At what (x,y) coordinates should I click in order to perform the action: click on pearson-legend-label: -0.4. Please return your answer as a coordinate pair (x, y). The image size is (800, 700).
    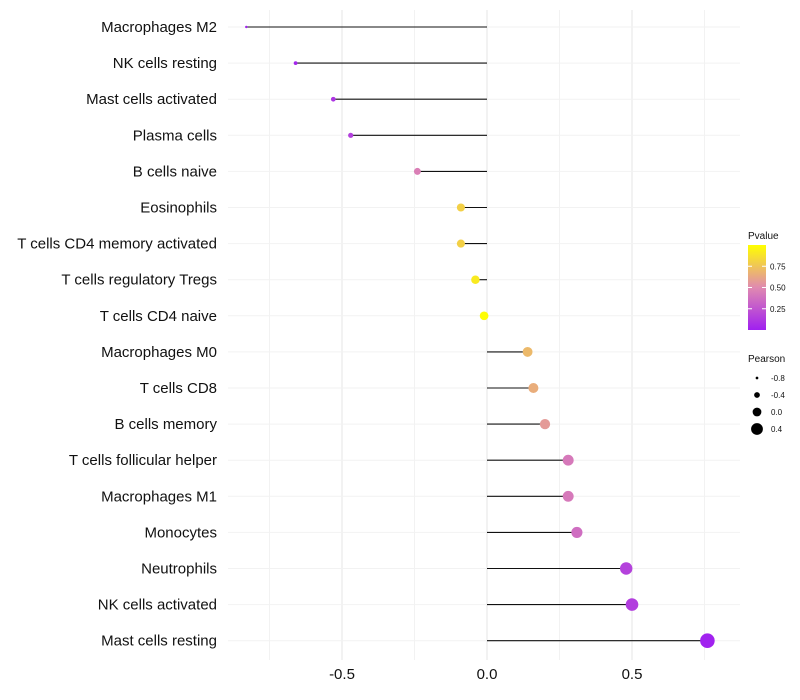
    Looking at the image, I should click on (778, 395).